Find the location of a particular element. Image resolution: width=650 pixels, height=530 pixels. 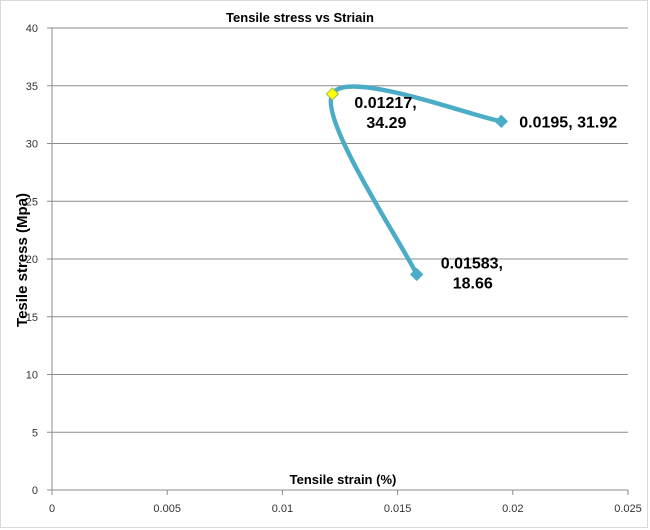

y-tick-label: 0 is located at coordinates (35, 491).